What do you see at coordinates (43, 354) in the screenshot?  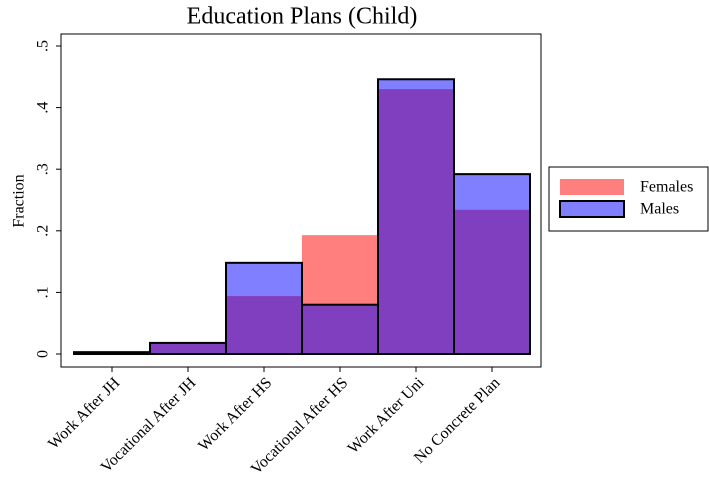 I see `y-tick-label: 0` at bounding box center [43, 354].